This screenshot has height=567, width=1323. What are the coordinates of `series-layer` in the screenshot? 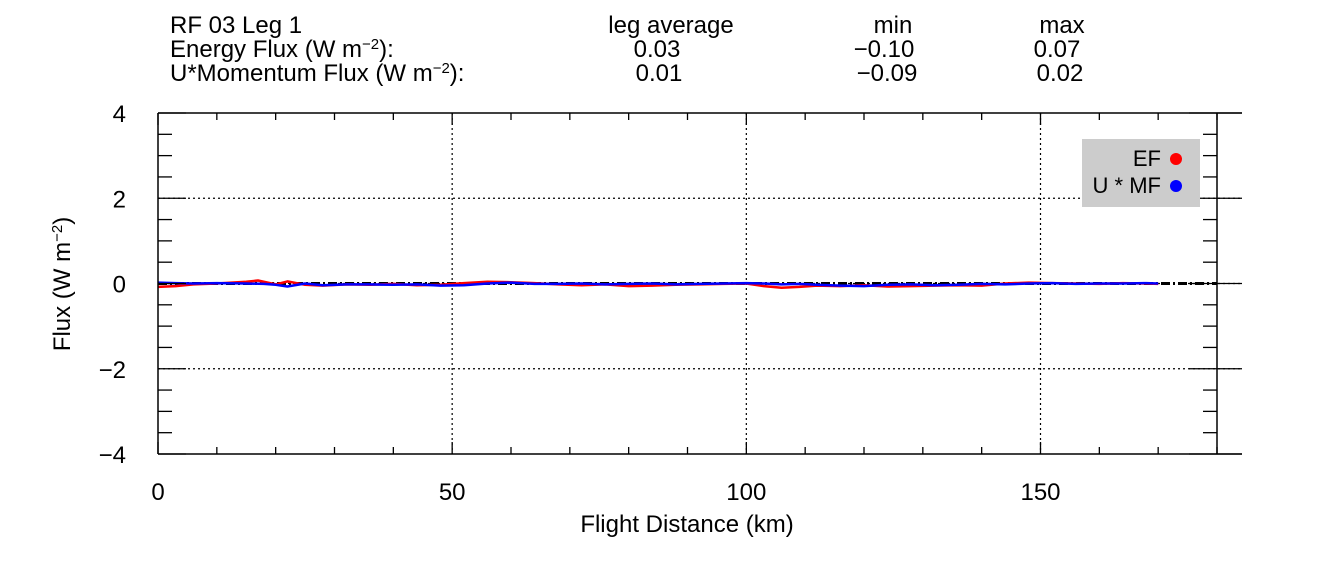 It's located at (687, 284).